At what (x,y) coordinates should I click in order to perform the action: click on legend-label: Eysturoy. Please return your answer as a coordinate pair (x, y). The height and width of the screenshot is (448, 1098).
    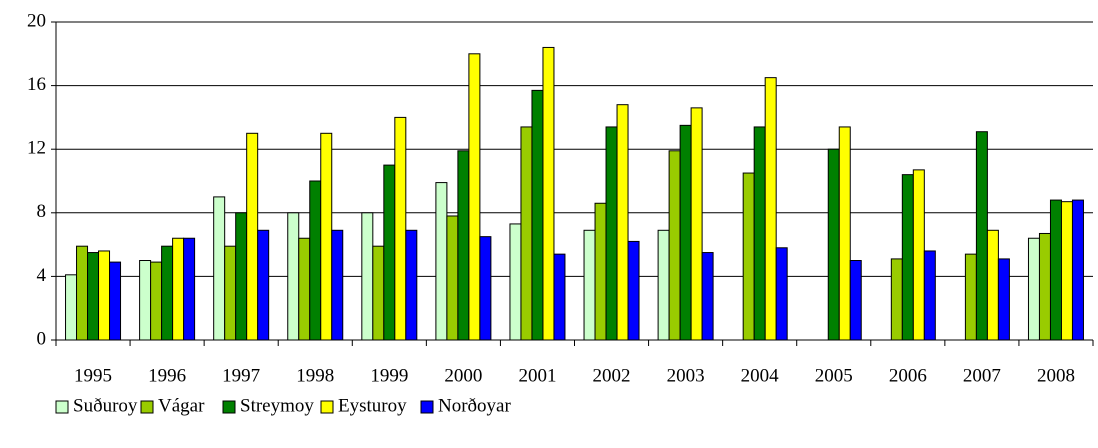
    Looking at the image, I should click on (372, 405).